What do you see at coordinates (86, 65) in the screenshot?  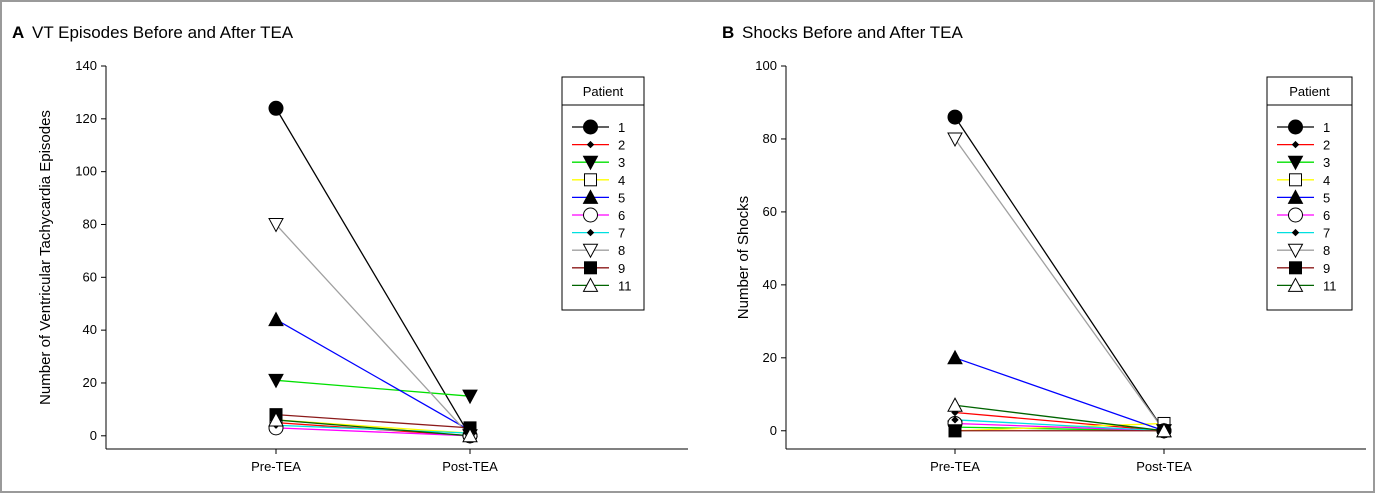 I see `y-tick-label: 140` at bounding box center [86, 65].